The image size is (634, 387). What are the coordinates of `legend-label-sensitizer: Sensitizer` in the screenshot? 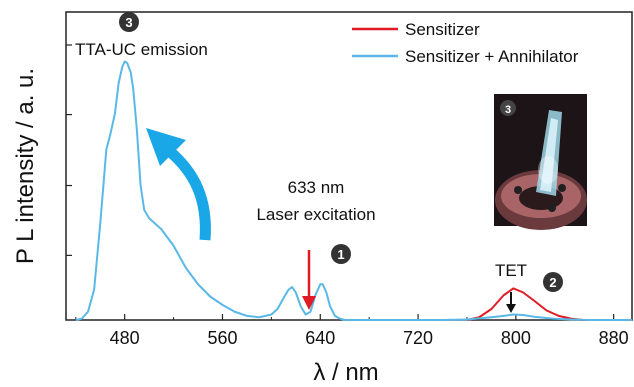 It's located at (442, 29).